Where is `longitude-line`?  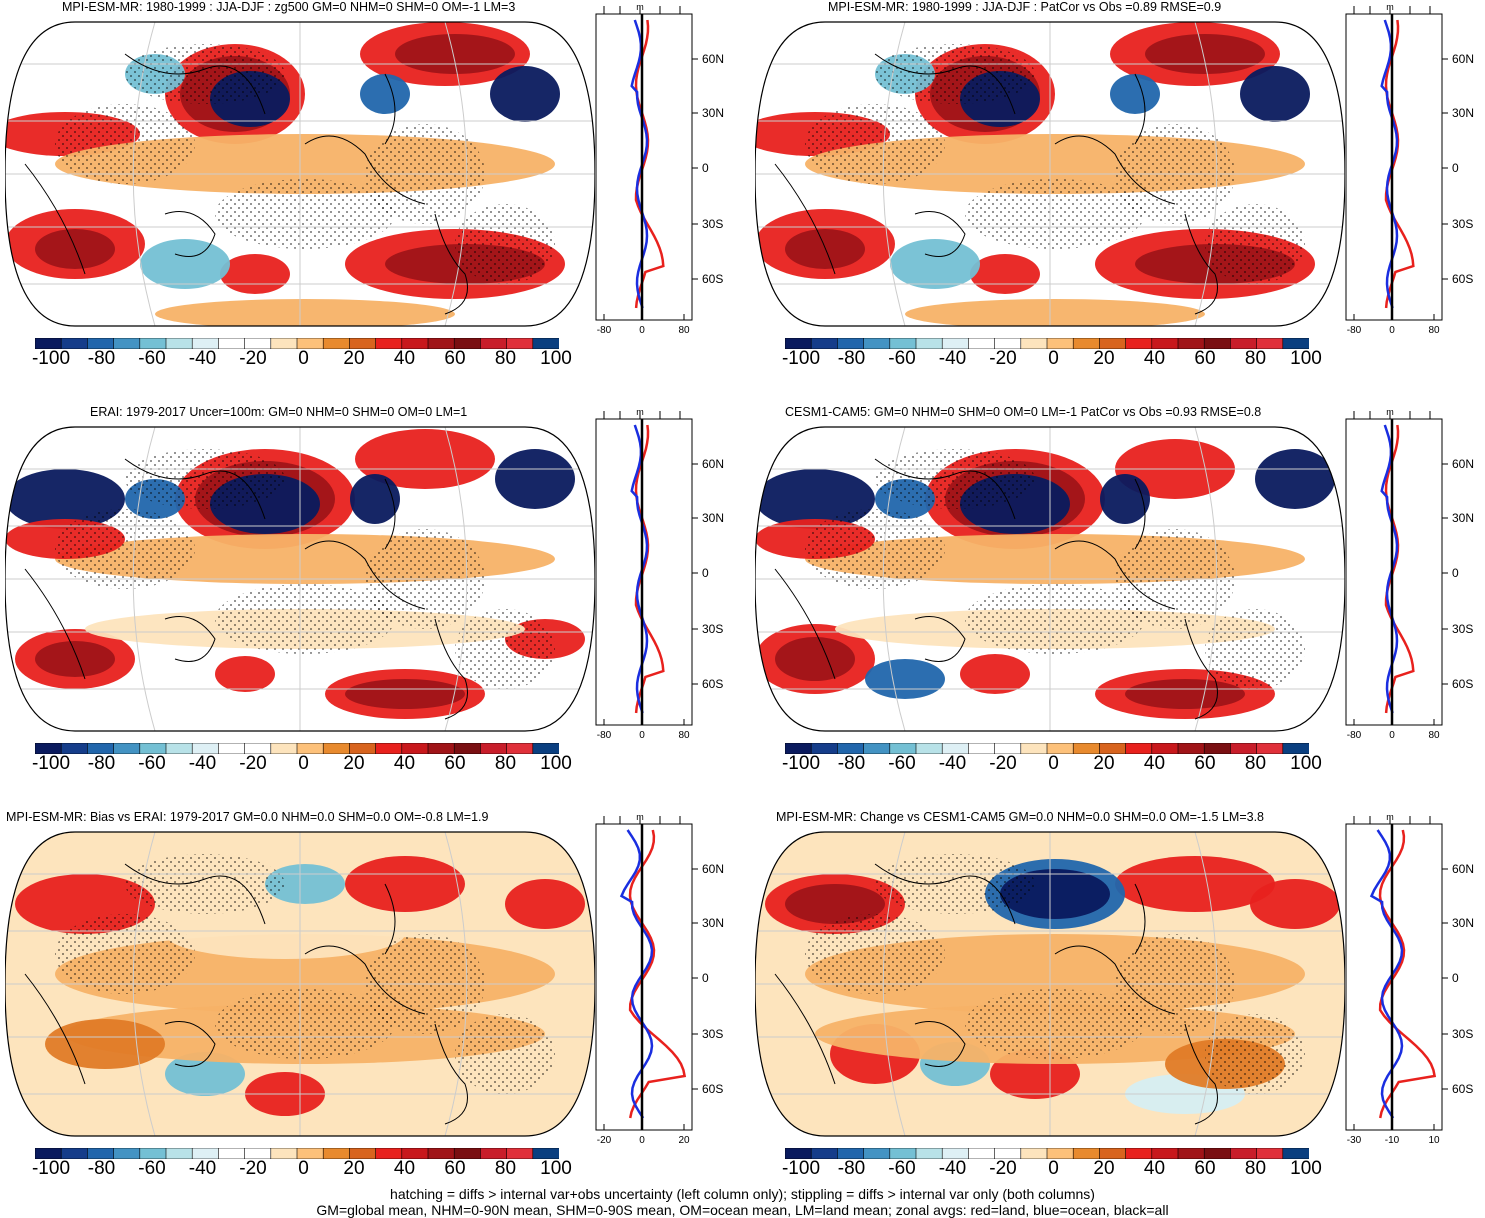
longitude-line is located at coordinates (456, 579).